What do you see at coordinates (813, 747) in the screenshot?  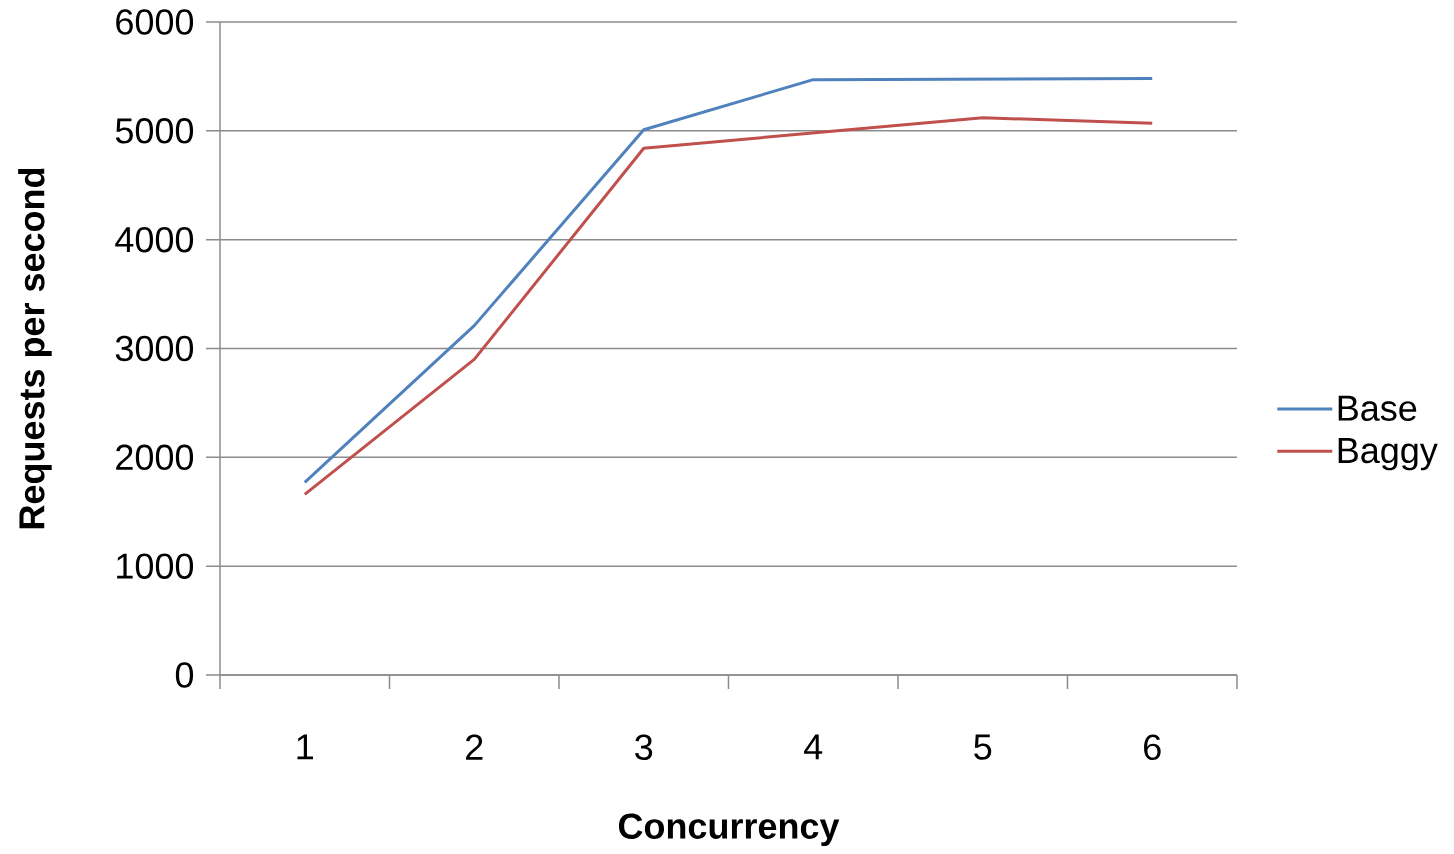 I see `x-tick-label: 4` at bounding box center [813, 747].